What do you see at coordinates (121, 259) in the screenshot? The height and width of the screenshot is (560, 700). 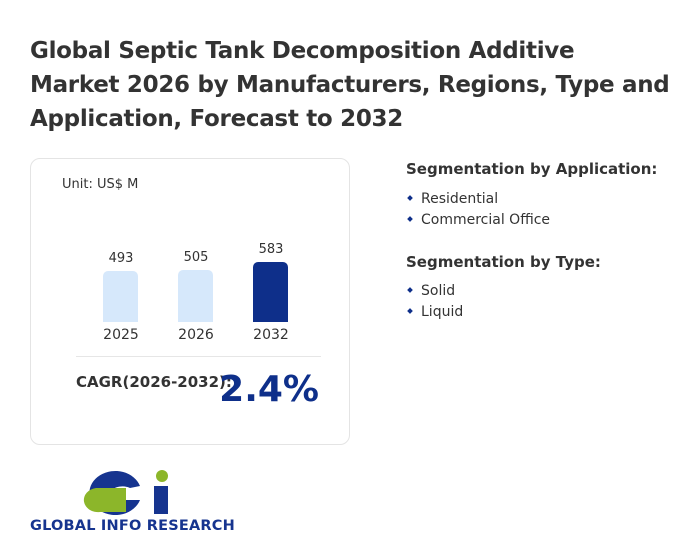 I see `bar-value-label: 493` at bounding box center [121, 259].